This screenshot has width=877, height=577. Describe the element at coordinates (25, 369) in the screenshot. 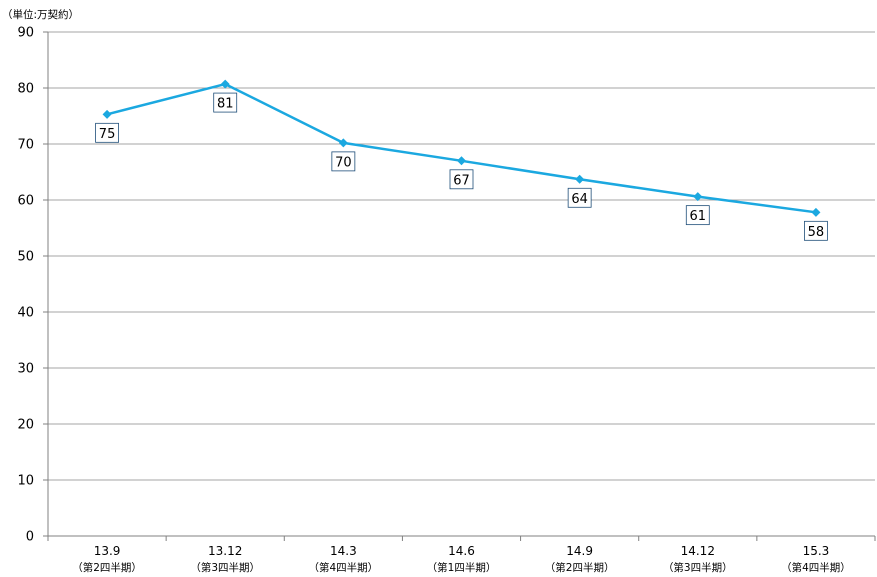

I see `y-tick-label: 30` at that location.